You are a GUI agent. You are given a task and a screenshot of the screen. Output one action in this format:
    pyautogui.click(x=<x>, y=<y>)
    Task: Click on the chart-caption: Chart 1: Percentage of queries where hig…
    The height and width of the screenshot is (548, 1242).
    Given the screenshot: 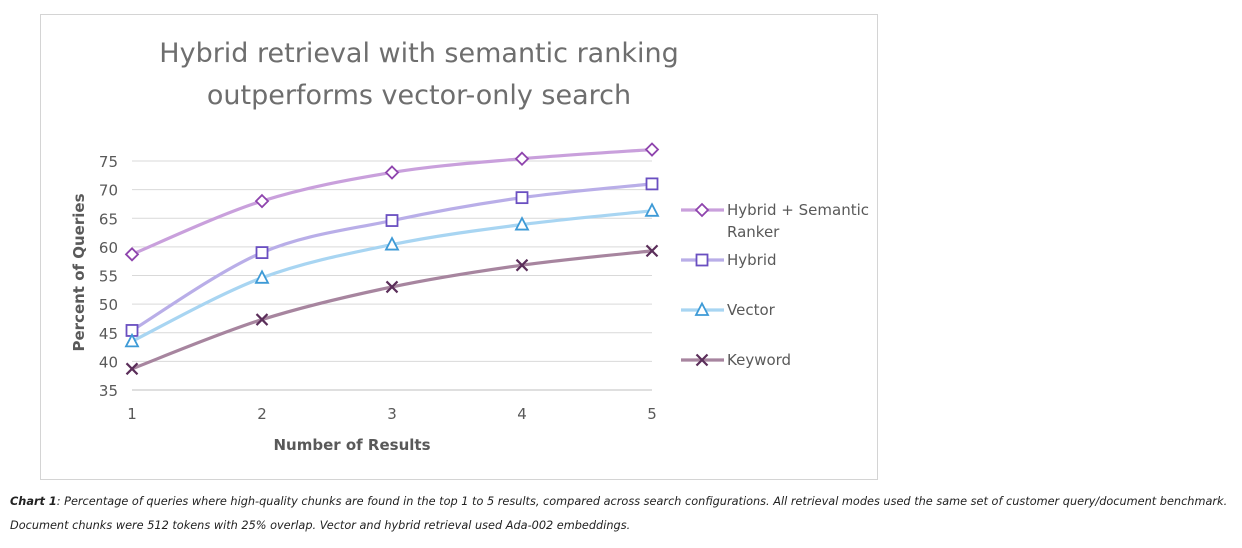 What is the action you would take?
    pyautogui.click(x=622, y=514)
    